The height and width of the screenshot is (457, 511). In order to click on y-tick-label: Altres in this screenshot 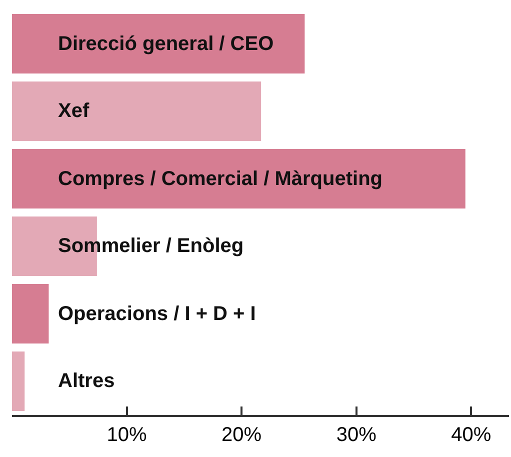, I will do `click(86, 381)`.